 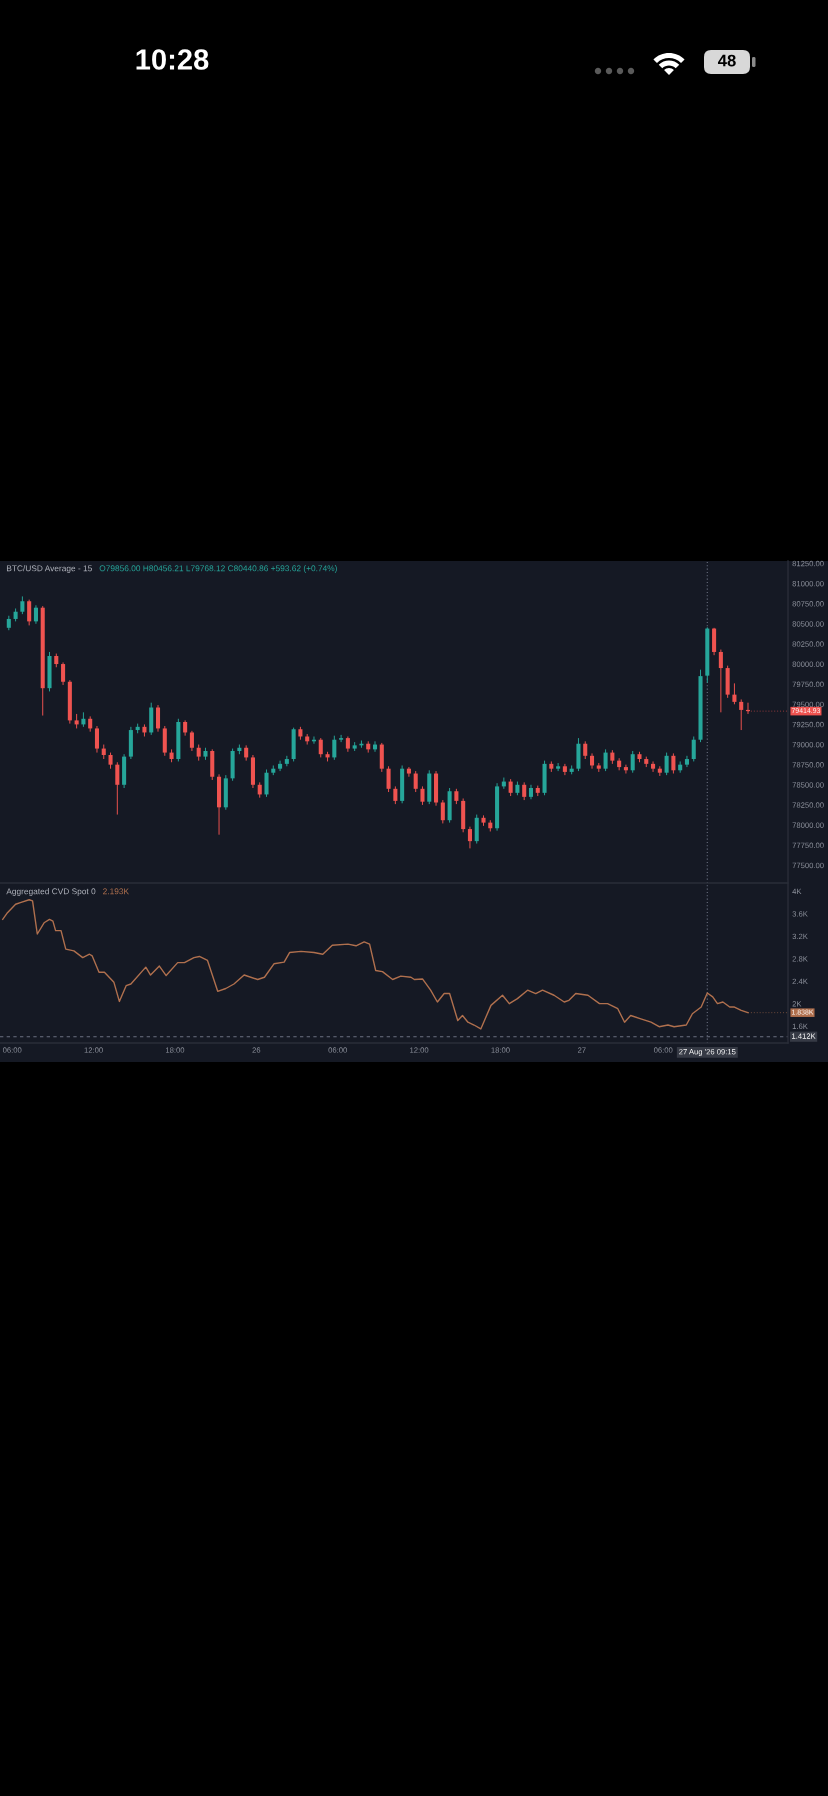 I want to click on chart-title: Aggregated CVD Spot 0, so click(x=51, y=892).